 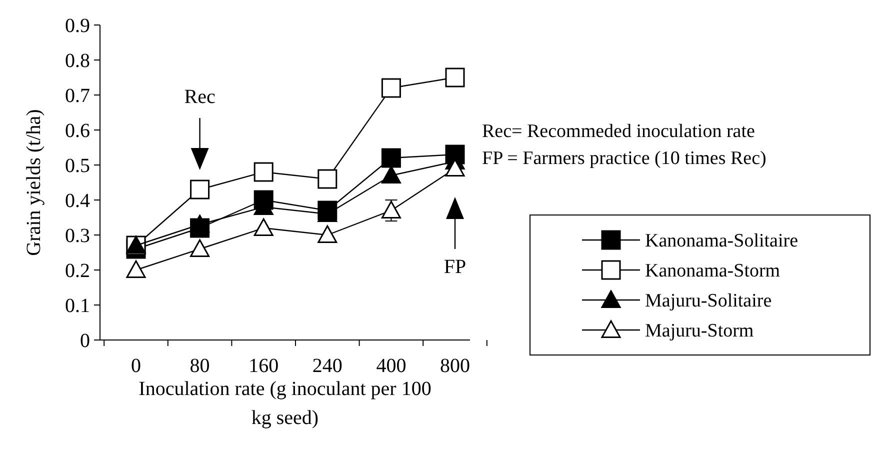 What do you see at coordinates (85, 341) in the screenshot?
I see `y-tick-label: 0` at bounding box center [85, 341].